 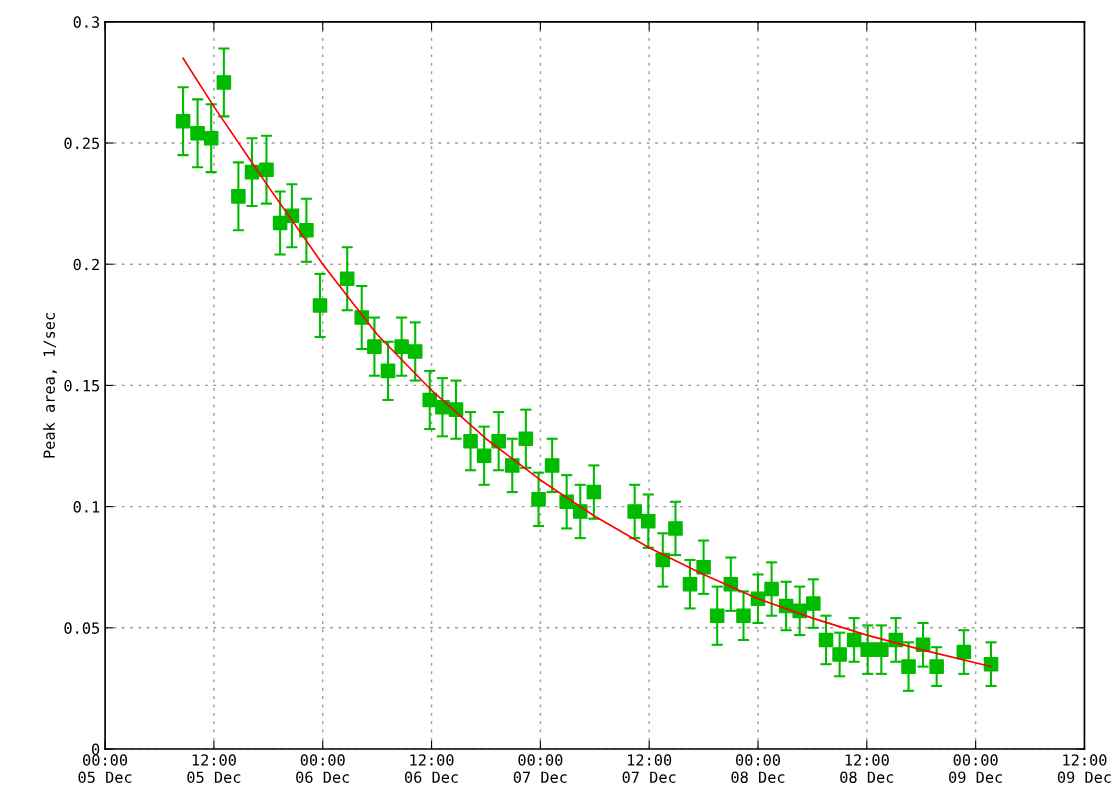 I want to click on y-tick-label: 0.3, so click(x=86, y=22).